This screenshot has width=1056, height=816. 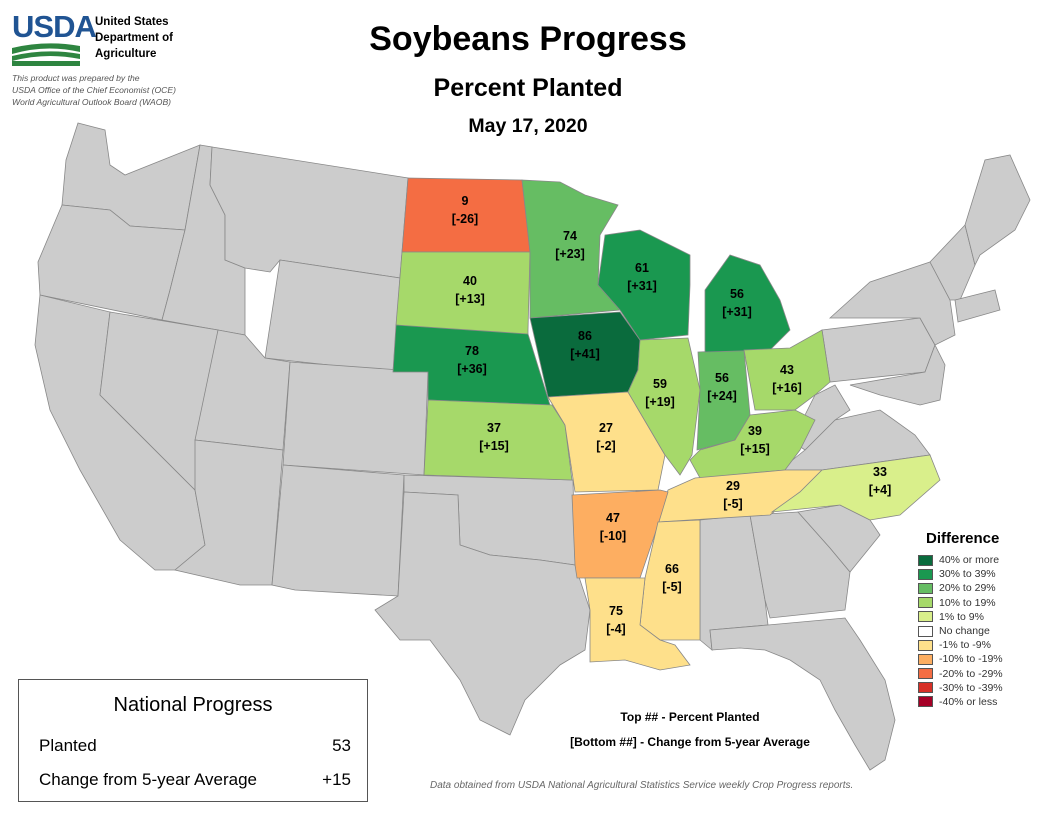 I want to click on state-label-IN-change: [+24], so click(x=722, y=396).